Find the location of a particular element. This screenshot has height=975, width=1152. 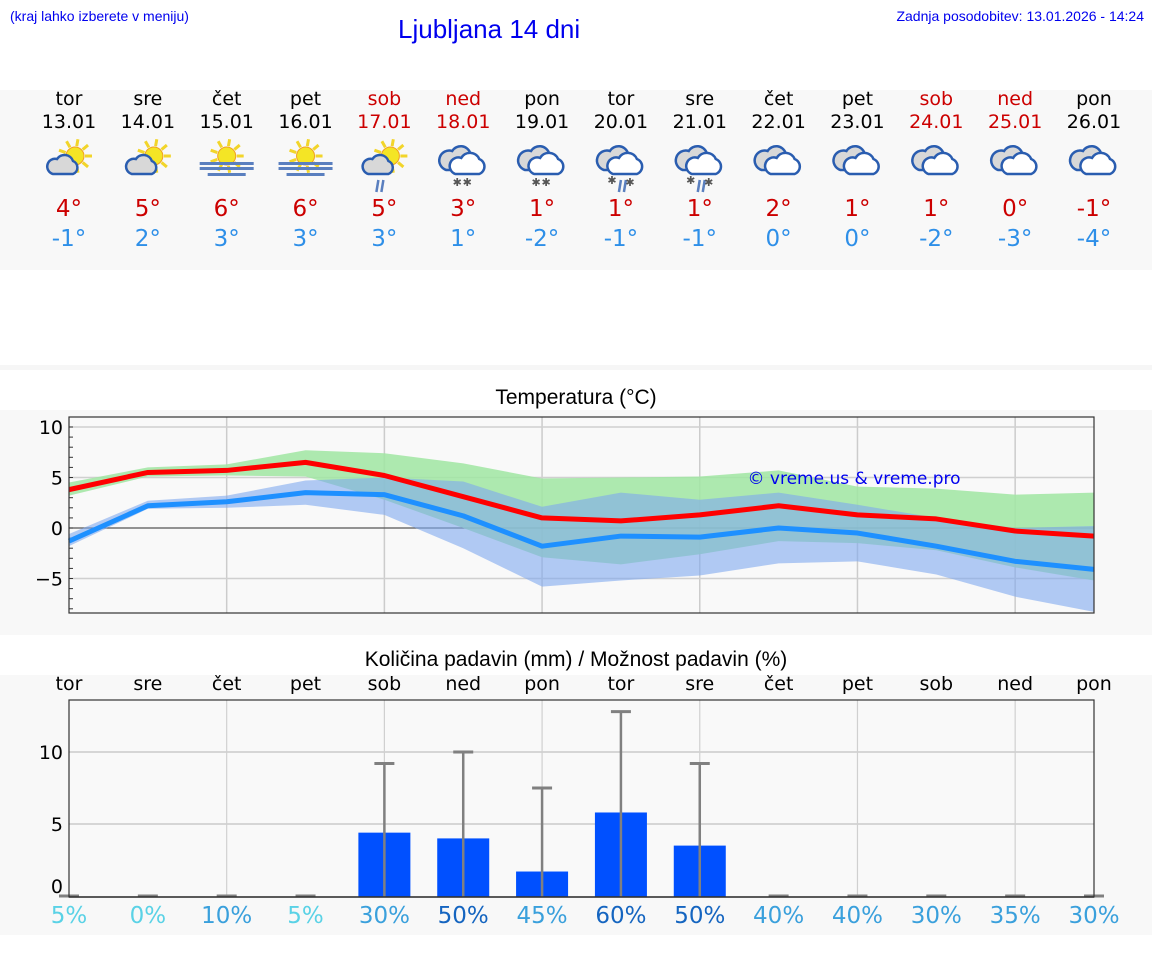

min-temp: -4° is located at coordinates (1094, 239).